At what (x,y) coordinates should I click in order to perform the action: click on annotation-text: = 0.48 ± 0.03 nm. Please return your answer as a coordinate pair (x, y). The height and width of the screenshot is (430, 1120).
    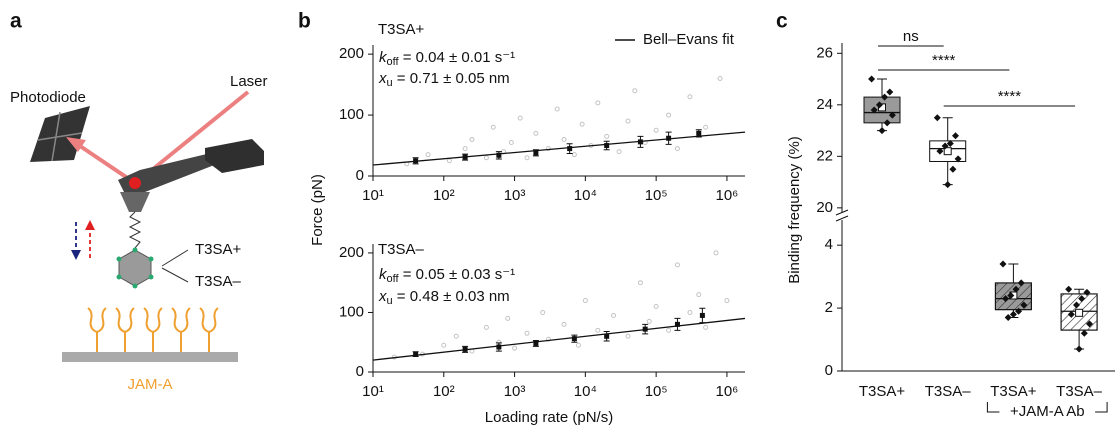
    Looking at the image, I should click on (451, 296).